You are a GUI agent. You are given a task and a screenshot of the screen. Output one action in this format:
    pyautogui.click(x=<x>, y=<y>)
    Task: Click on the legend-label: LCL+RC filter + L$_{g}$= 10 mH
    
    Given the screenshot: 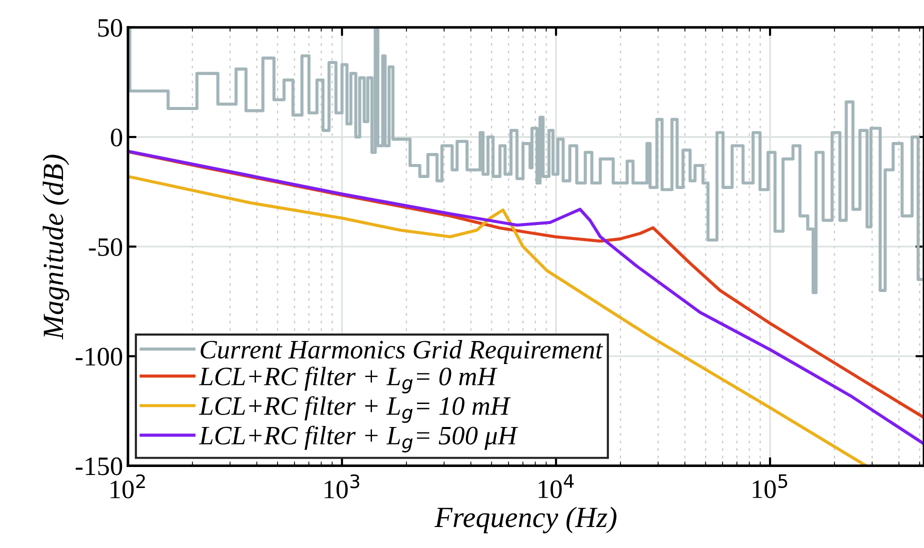 What is the action you would take?
    pyautogui.click(x=354, y=409)
    